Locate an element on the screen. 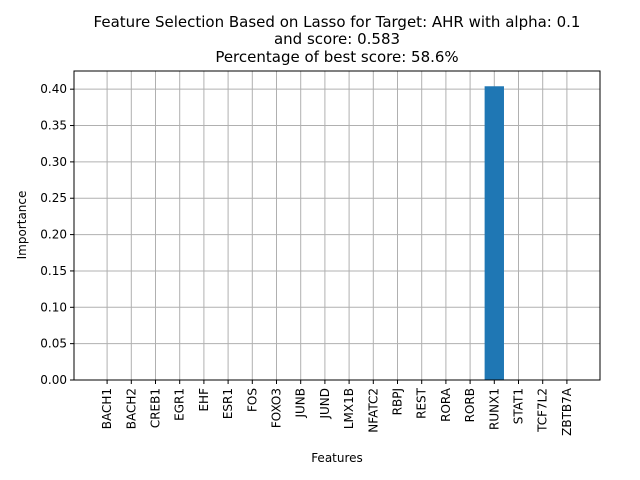 This screenshot has height=480, width=640. x-tick-label: ESR1 is located at coordinates (228, 403).